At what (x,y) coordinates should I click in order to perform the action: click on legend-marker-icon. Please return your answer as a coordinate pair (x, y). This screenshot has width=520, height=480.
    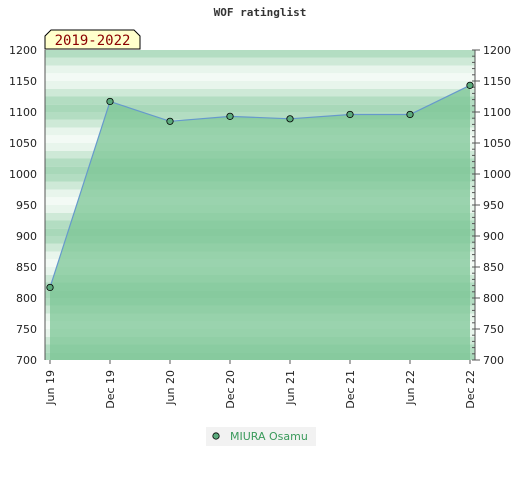
    Looking at the image, I should click on (216, 436).